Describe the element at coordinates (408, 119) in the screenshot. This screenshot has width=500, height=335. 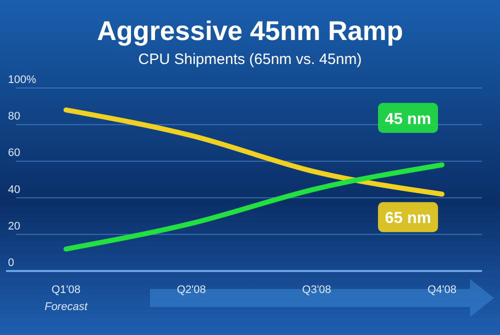
I see `text: 45 nm` at that location.